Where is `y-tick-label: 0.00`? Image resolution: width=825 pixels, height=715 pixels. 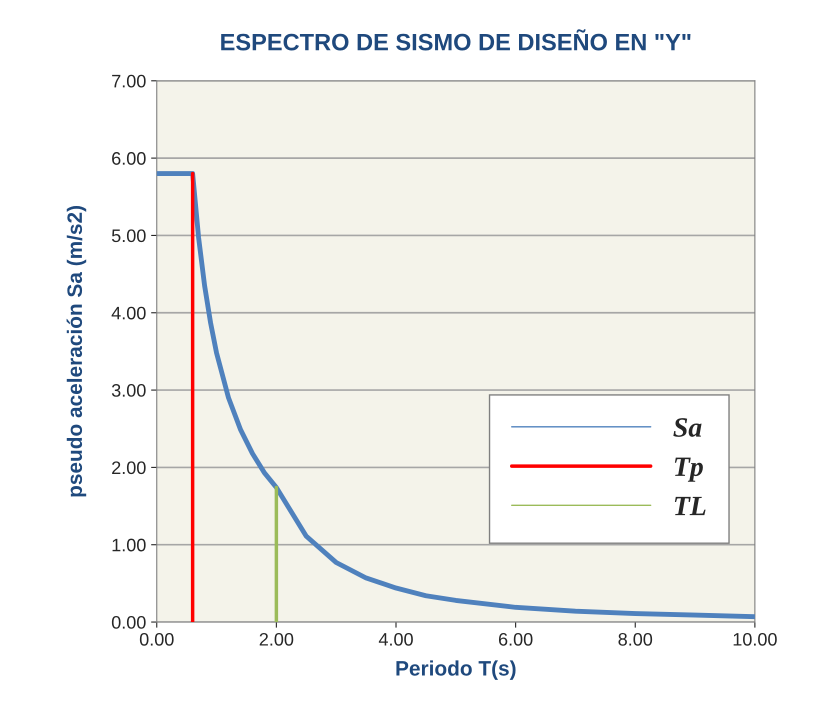 y-tick-label: 0.00 is located at coordinates (129, 622).